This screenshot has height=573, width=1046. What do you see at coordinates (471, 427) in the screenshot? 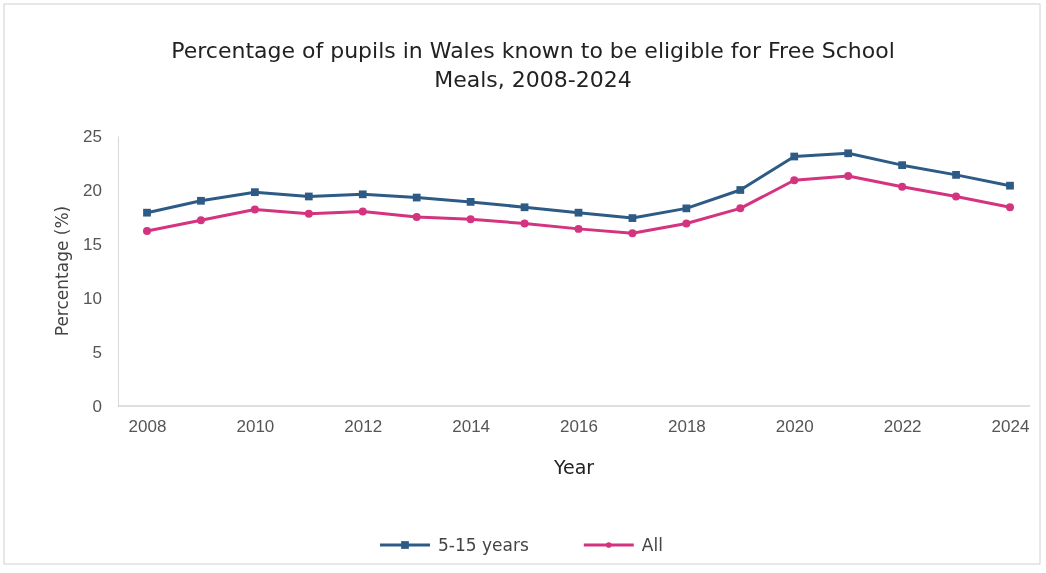
I see `x-tick-label: 2014` at bounding box center [471, 427].